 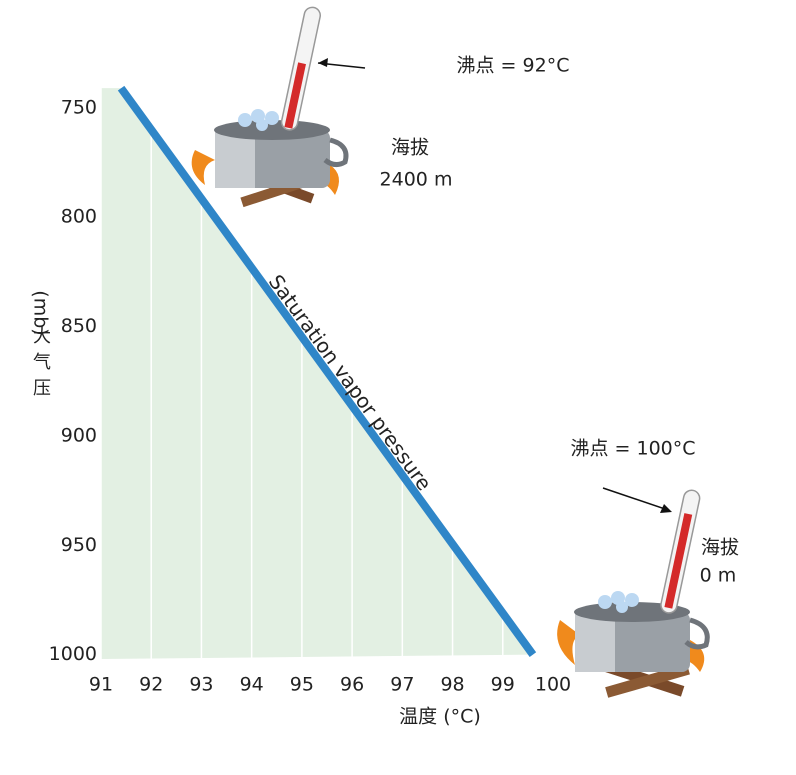 I want to click on x-tick-label: 98, so click(x=452, y=685).